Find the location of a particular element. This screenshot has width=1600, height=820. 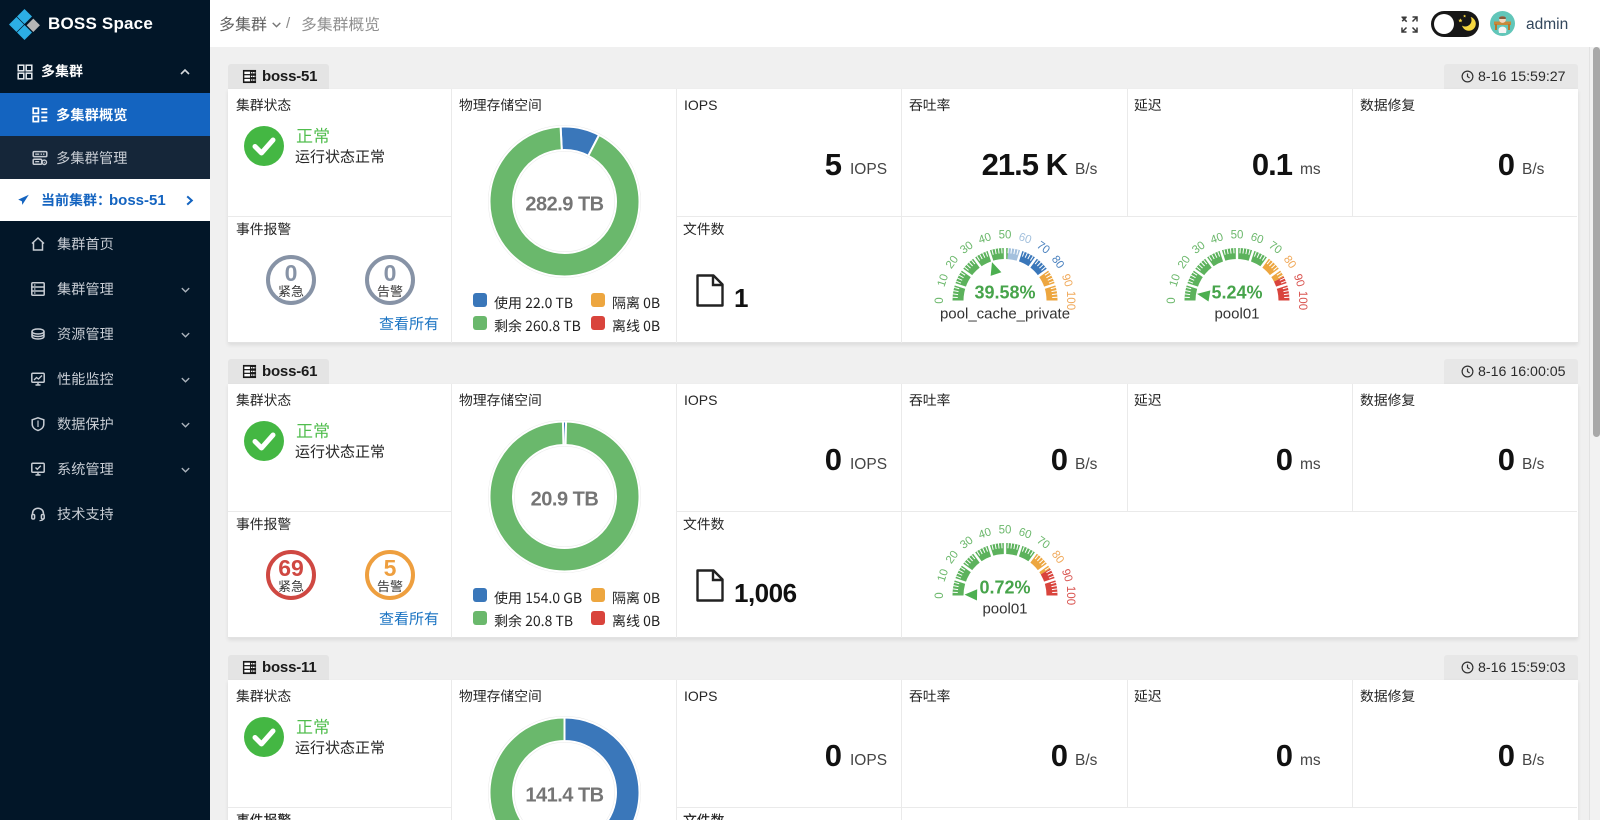

svg-text: 0.72% is located at coordinates (1004, 588).